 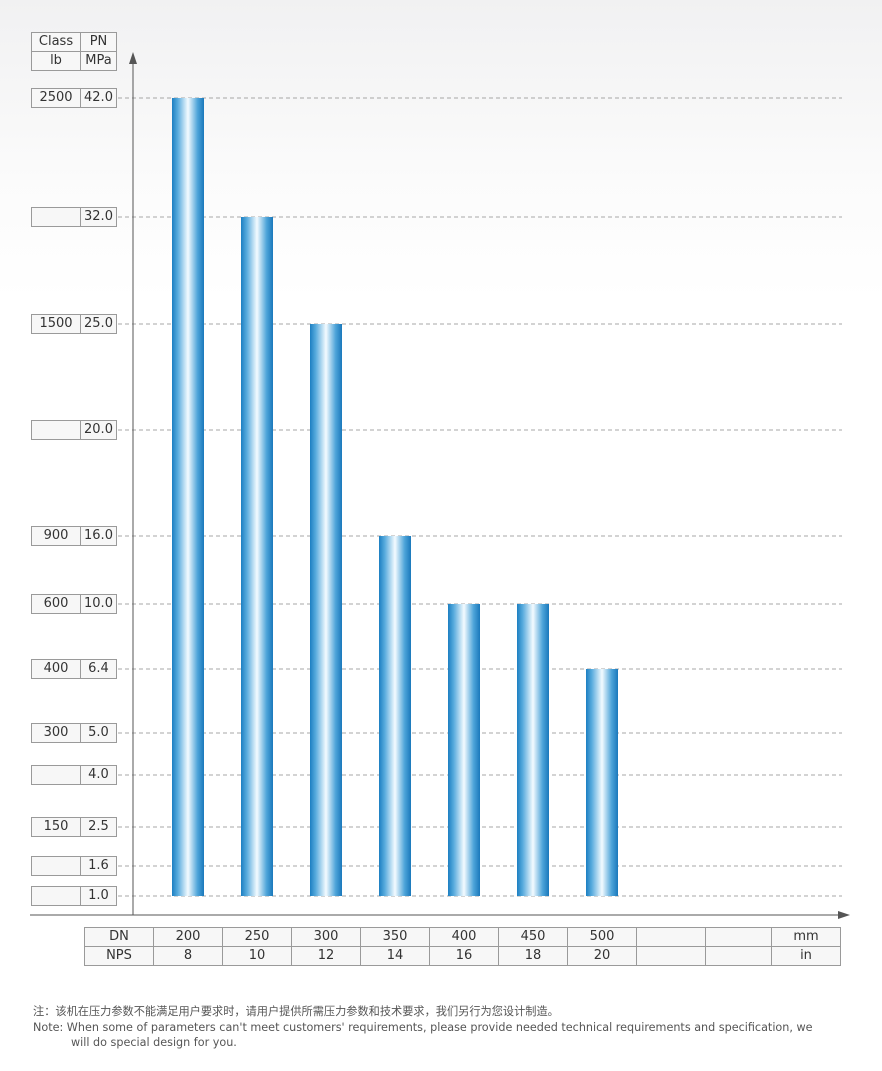 What do you see at coordinates (533, 956) in the screenshot?
I see `nps-value-cell: 18` at bounding box center [533, 956].